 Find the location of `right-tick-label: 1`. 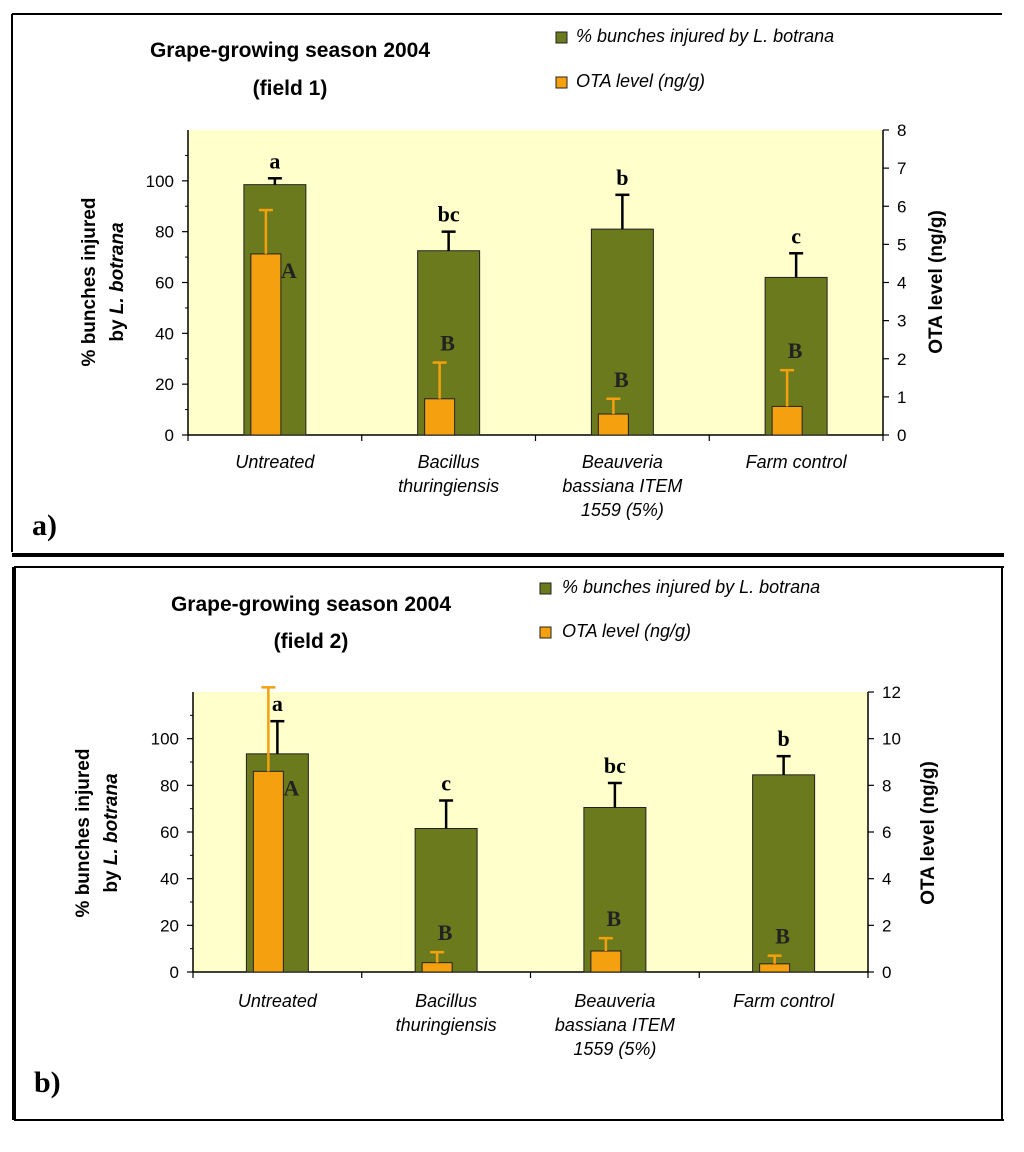

right-tick-label: 1 is located at coordinates (901, 397).